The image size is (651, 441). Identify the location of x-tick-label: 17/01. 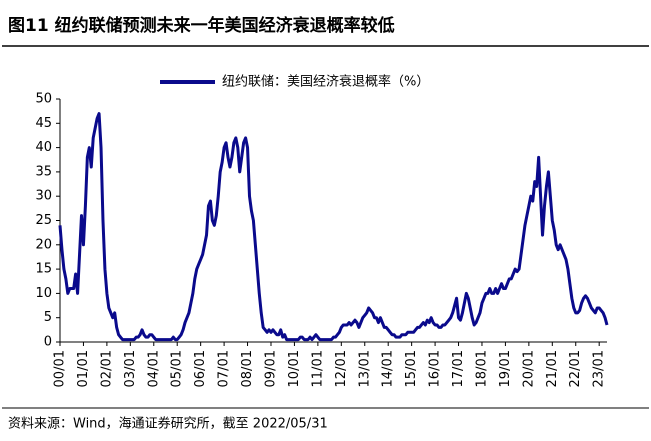
(458, 368).